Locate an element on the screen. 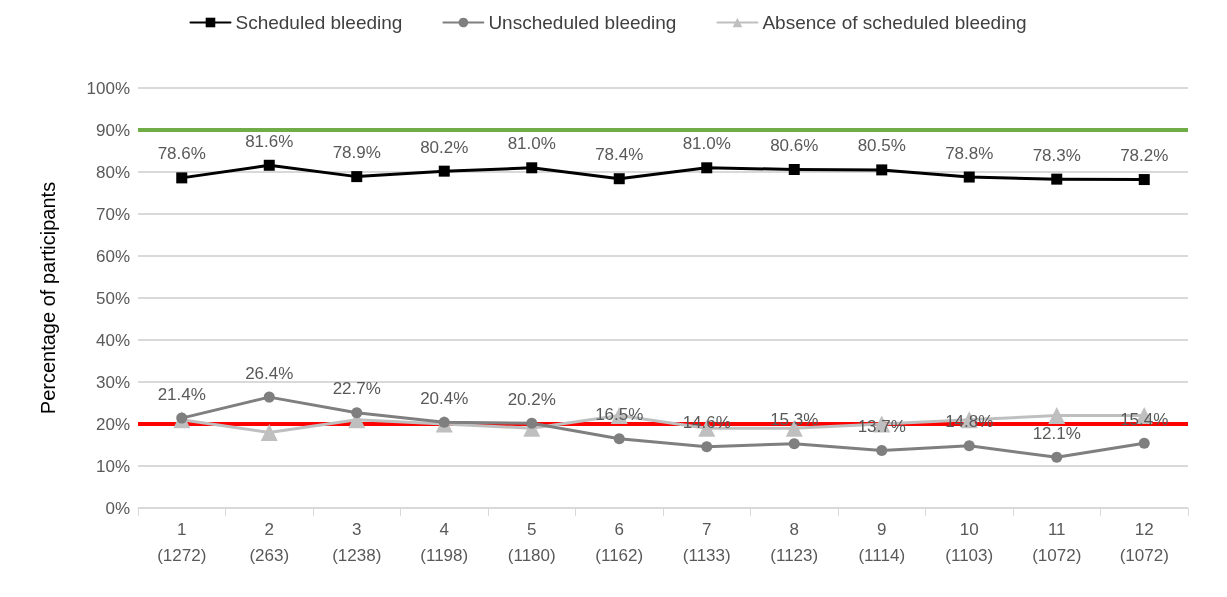  data-label: 78.4% is located at coordinates (619, 155).